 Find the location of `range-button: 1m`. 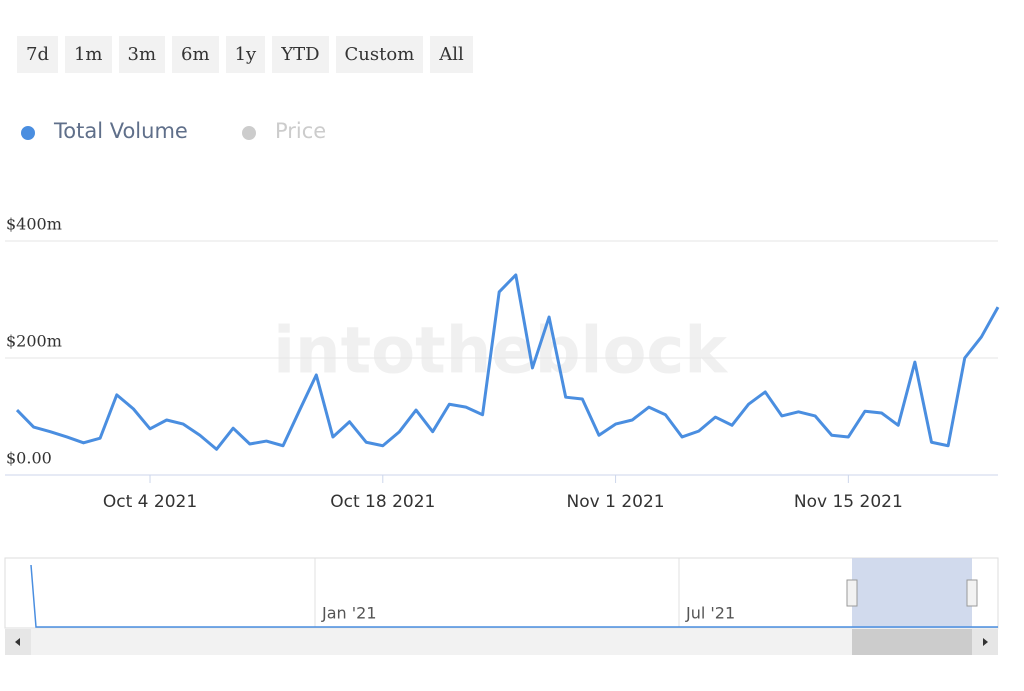

range-button: 1m is located at coordinates (88, 54).